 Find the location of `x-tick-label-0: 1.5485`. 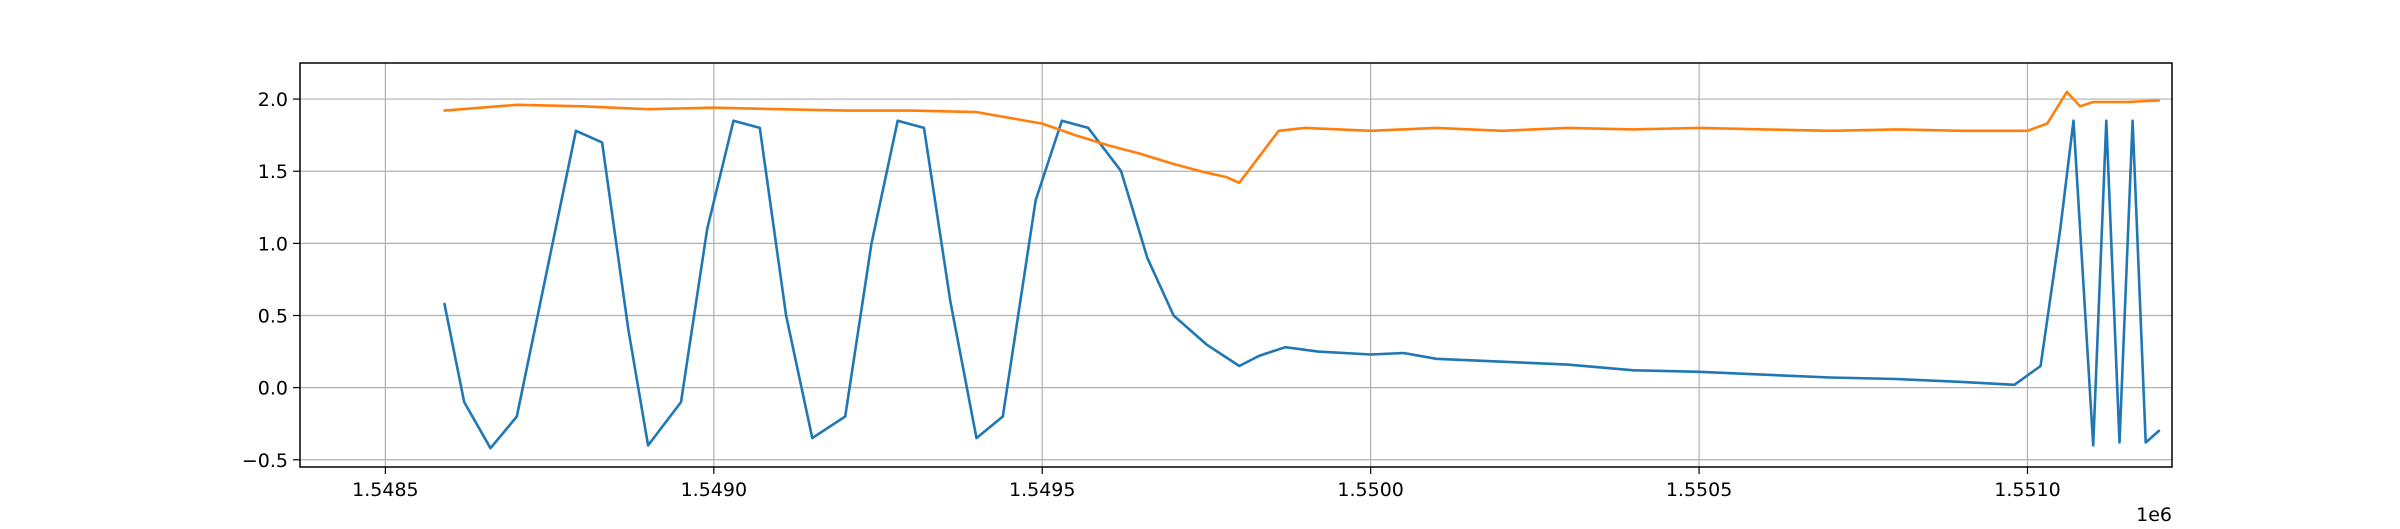

x-tick-label-0: 1.5485 is located at coordinates (385, 490).